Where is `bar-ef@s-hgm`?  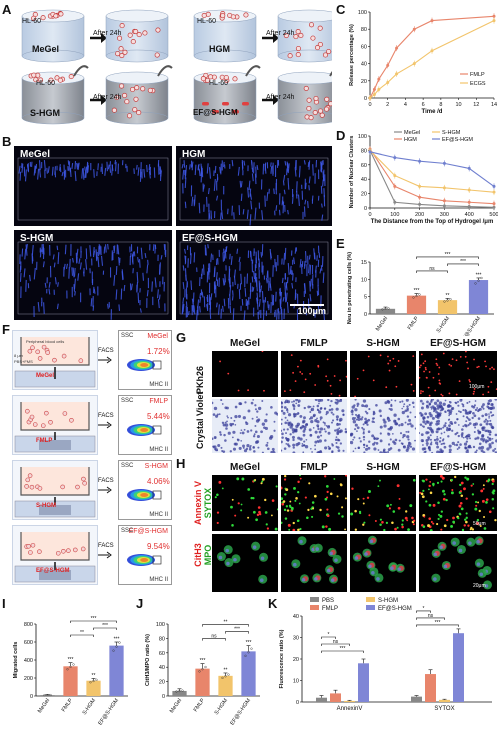 bar-ef@s-hgm is located at coordinates (363, 682).